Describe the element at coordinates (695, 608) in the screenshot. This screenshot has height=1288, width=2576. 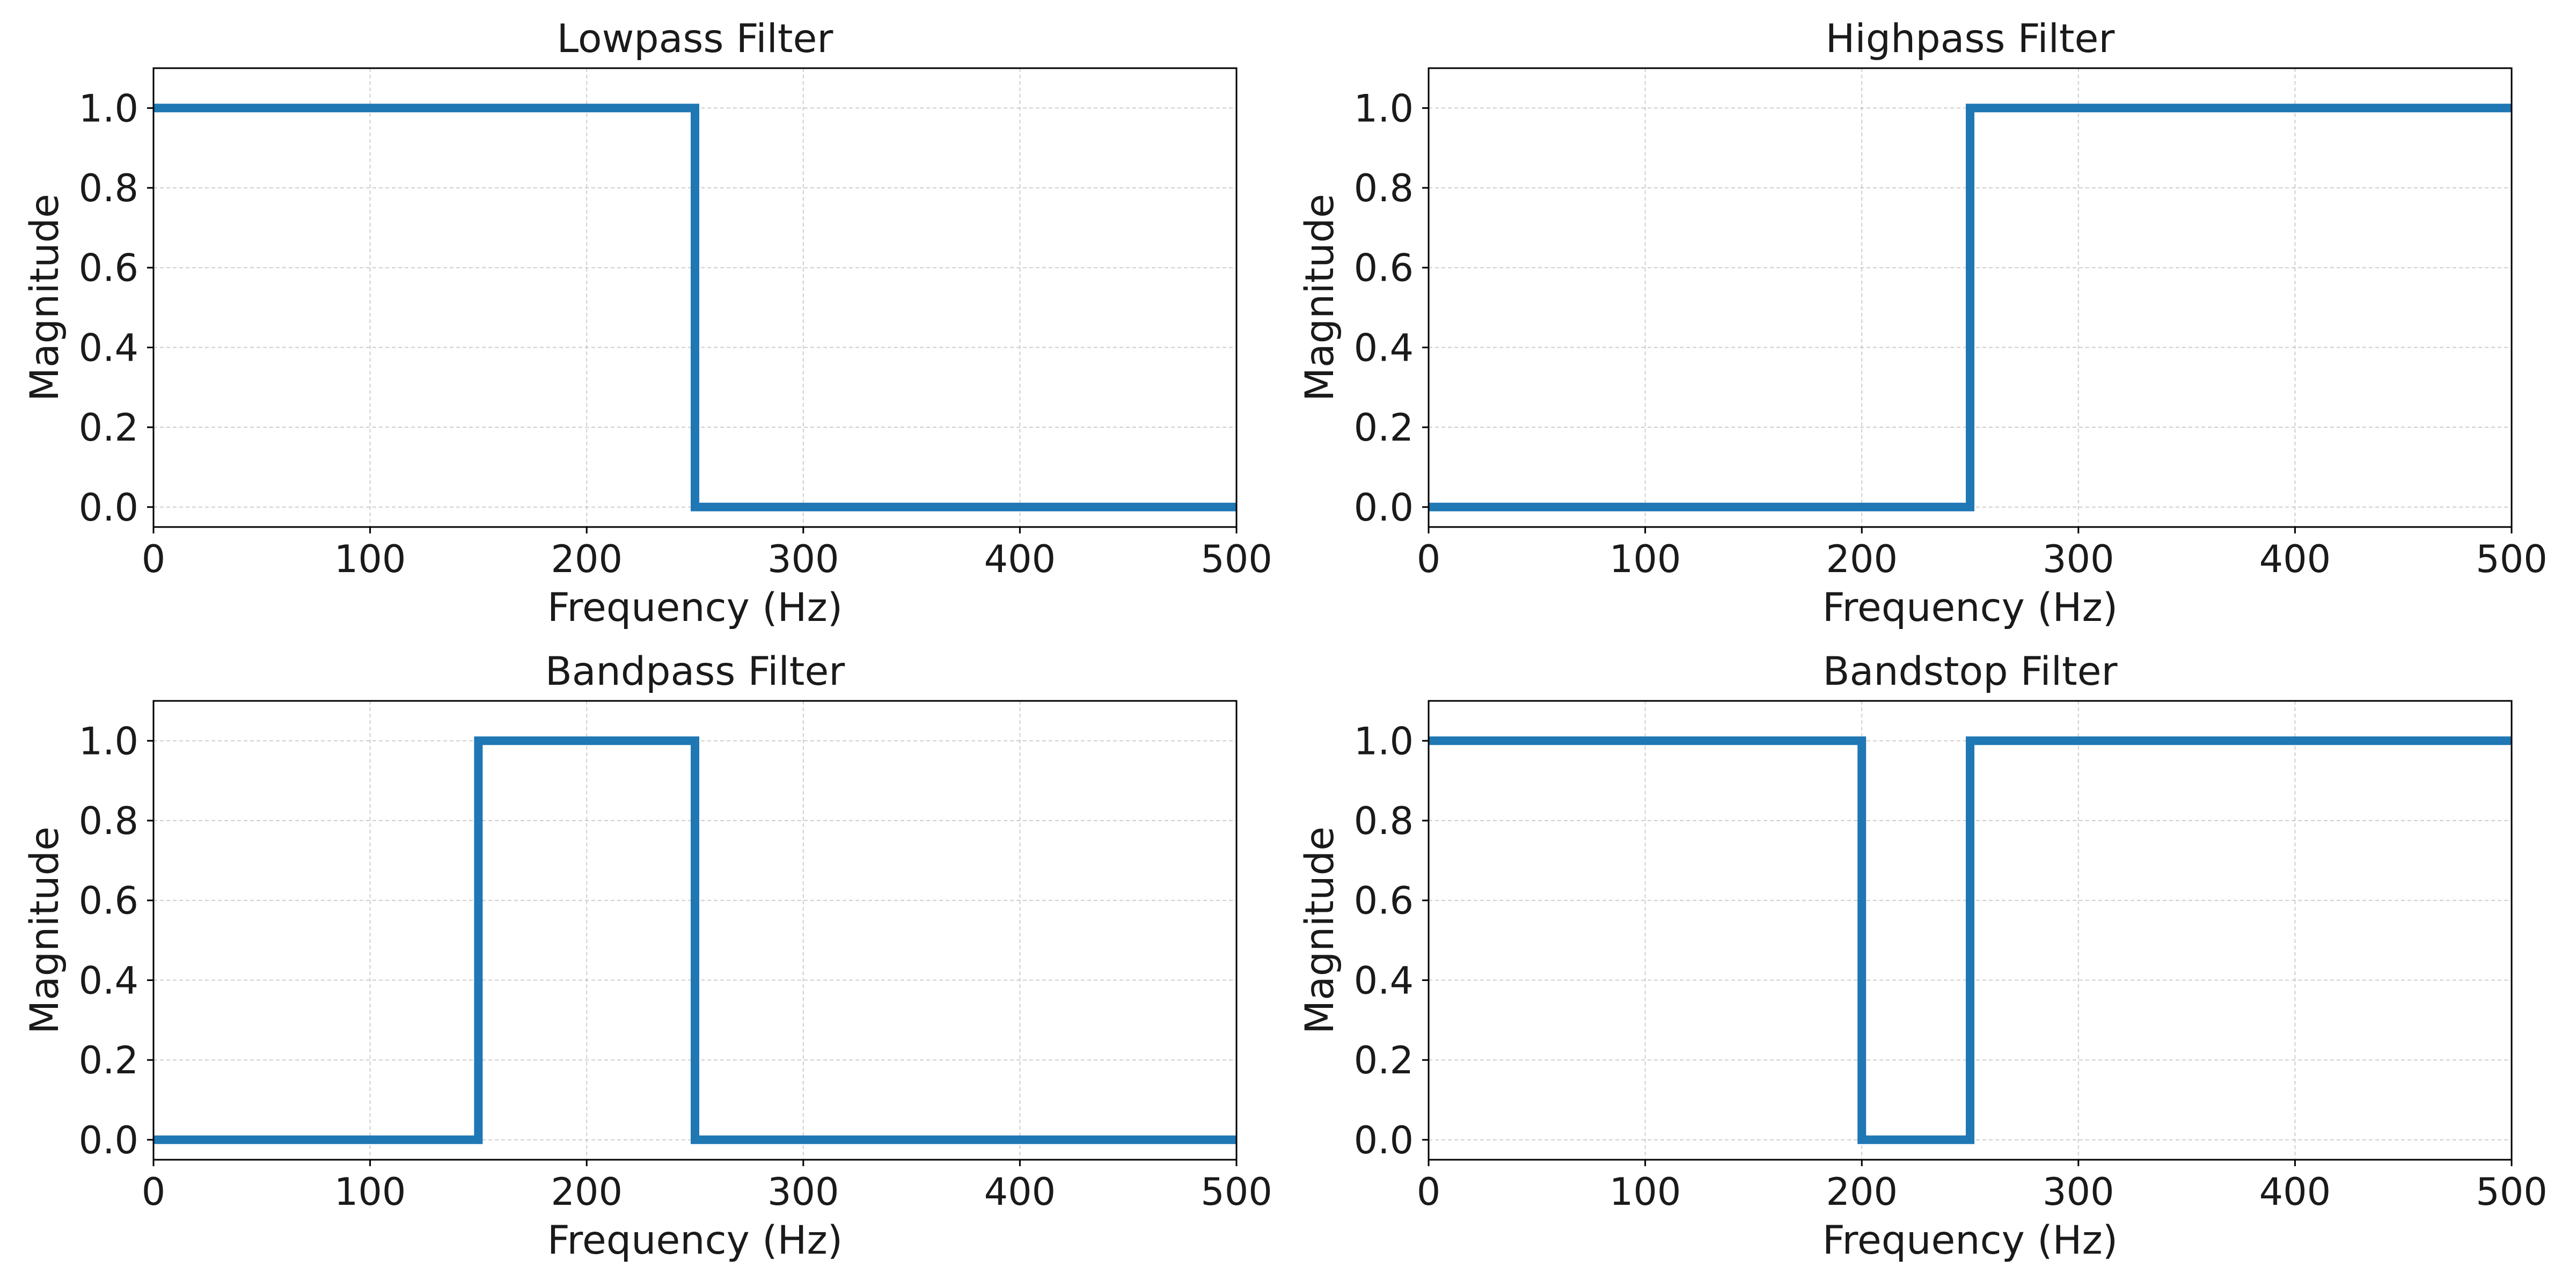
I see `lowpass-xlabel: Frequency (Hz)` at that location.